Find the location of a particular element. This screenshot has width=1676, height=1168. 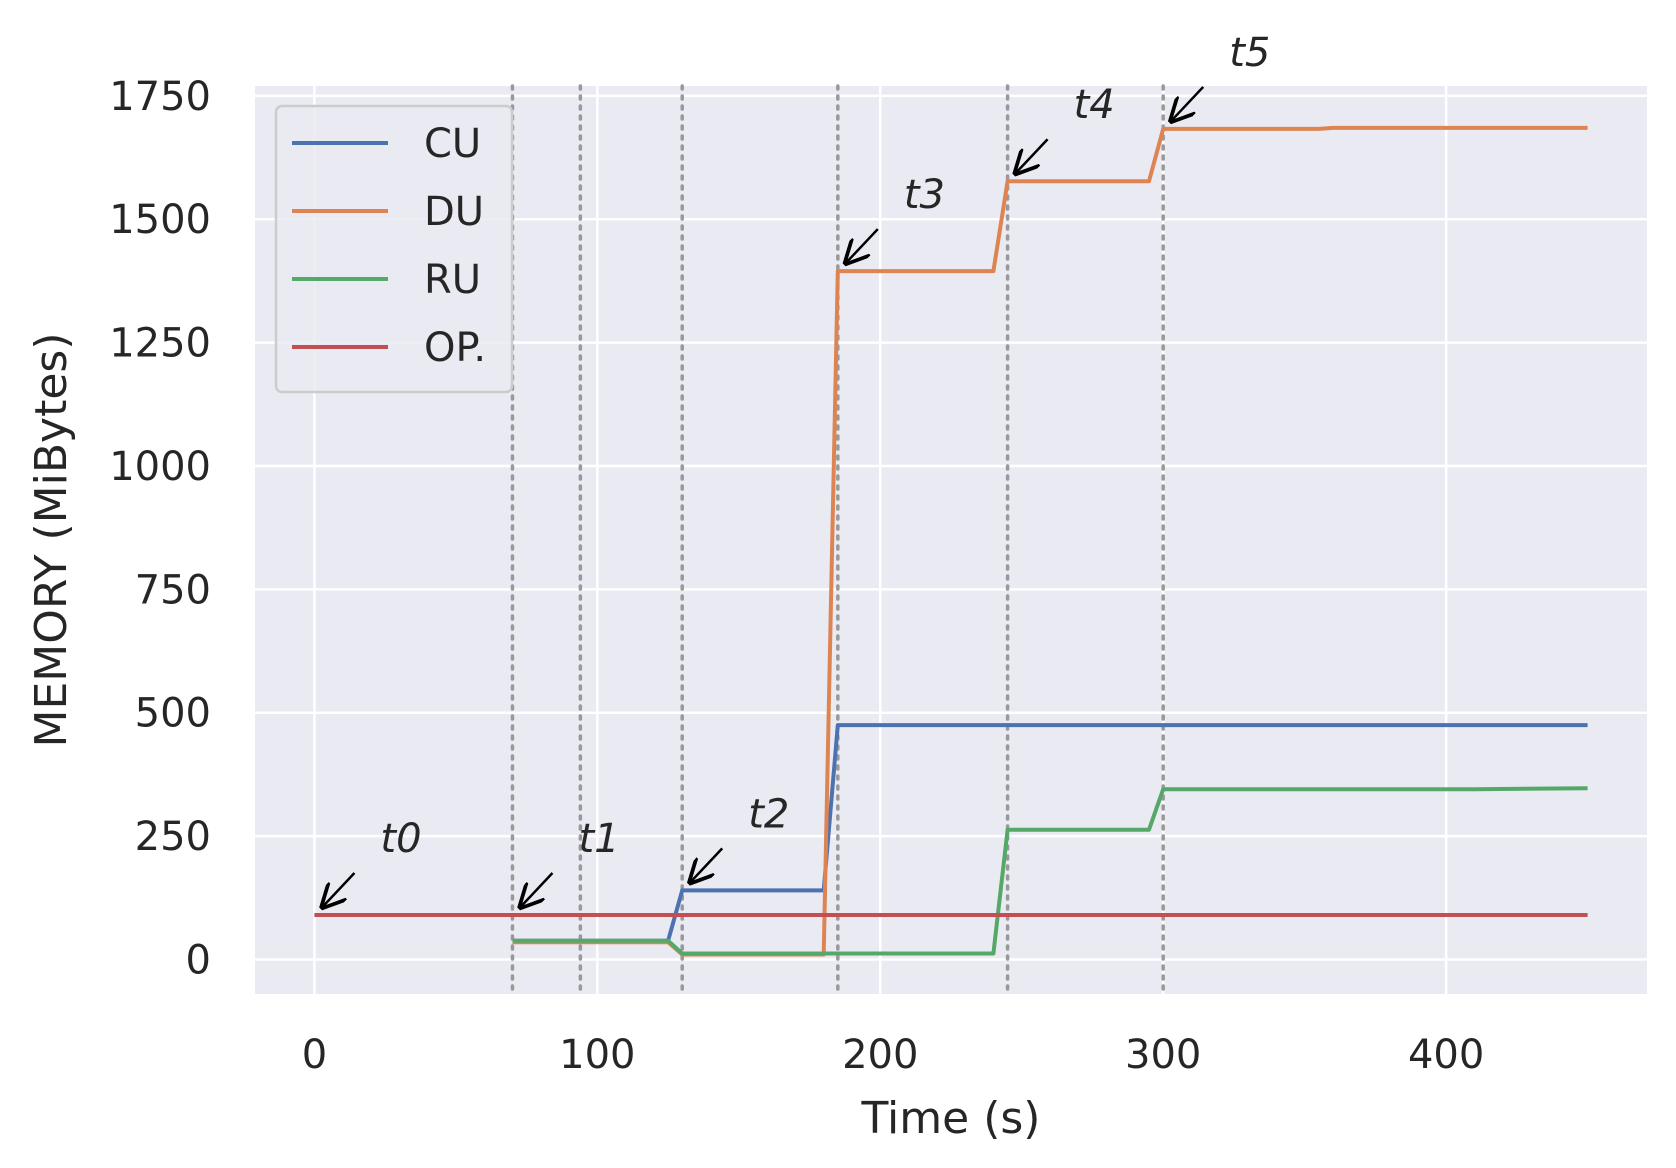

annotation-label: t1 is located at coordinates (598, 839).